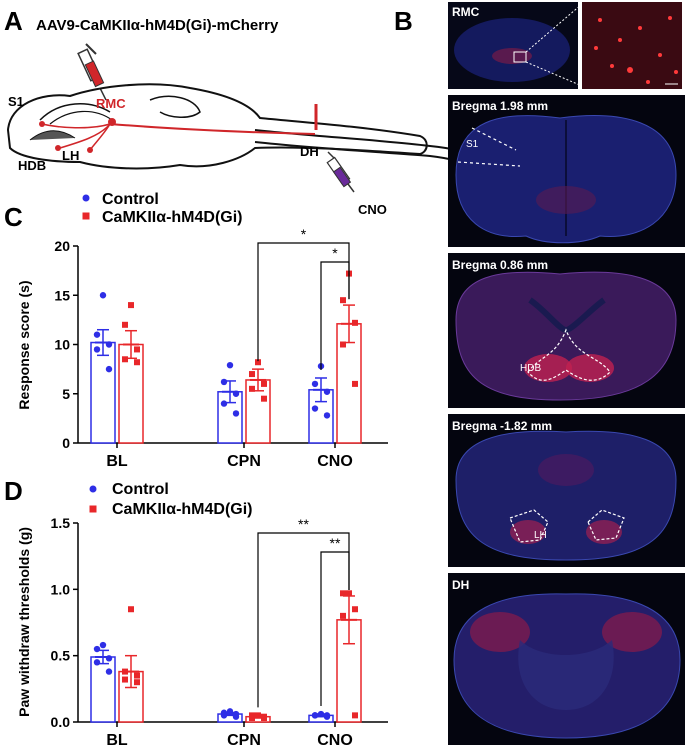 This screenshot has width=685, height=749. What do you see at coordinates (13, 21) in the screenshot?
I see `panel-letter-a: A` at bounding box center [13, 21].